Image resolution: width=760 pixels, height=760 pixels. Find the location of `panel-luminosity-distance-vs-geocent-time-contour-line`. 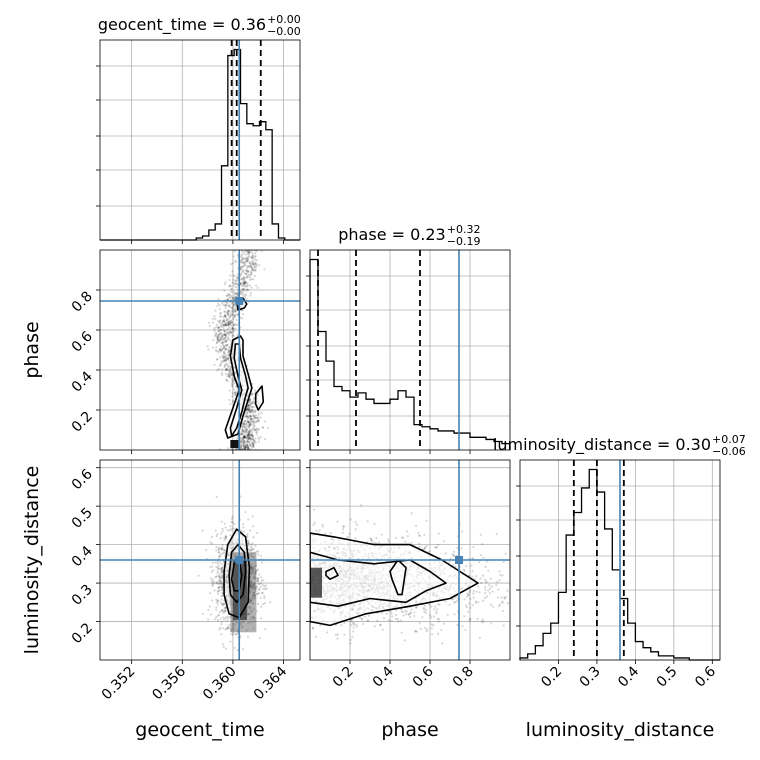

panel-luminosity-distance-vs-geocent-time-contour-line is located at coordinates (236, 575).